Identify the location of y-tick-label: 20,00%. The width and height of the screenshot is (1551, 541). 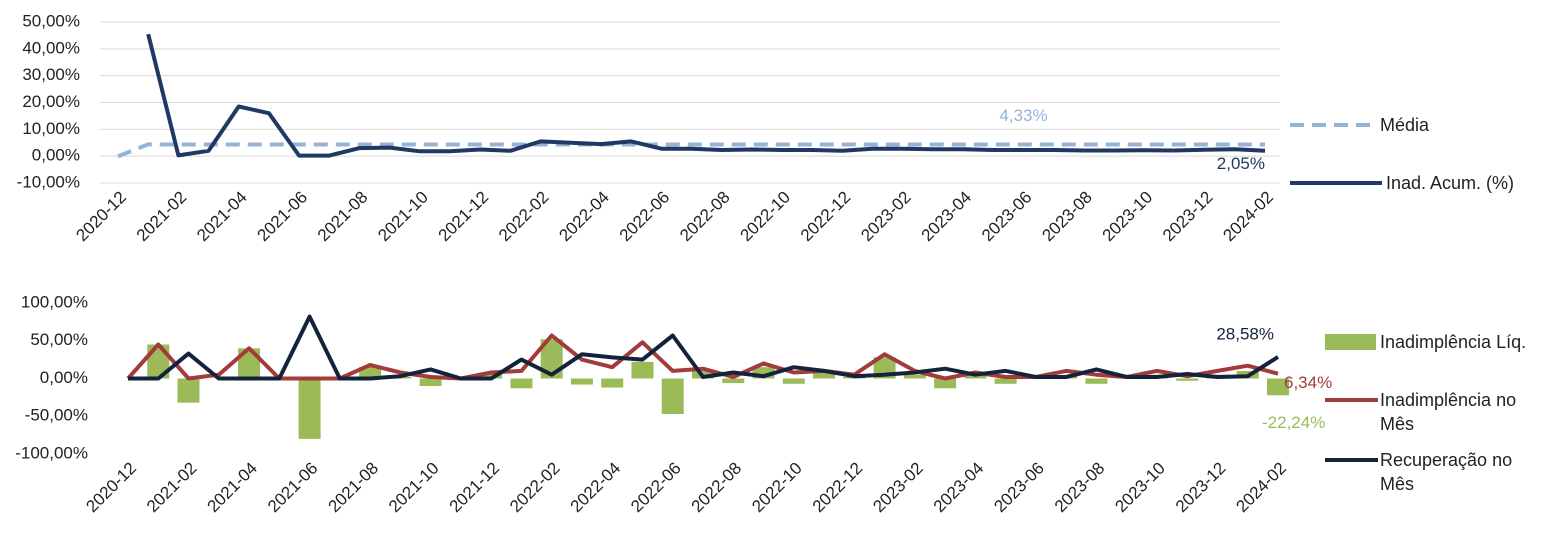
(51, 101).